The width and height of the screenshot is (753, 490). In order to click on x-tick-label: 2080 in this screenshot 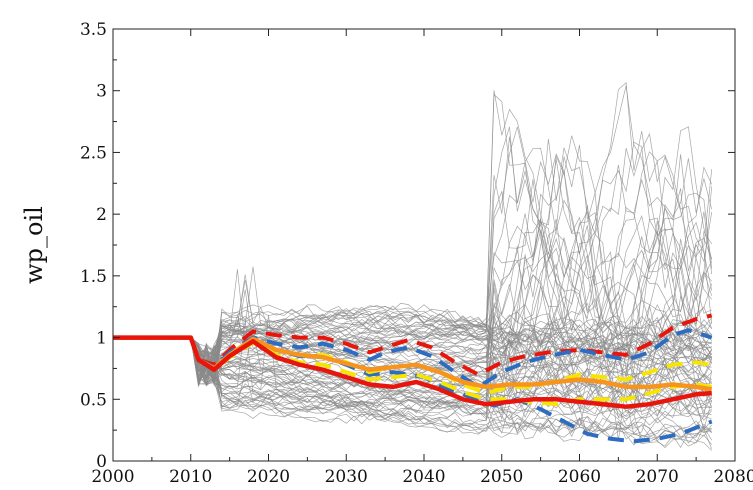, I will do `click(733, 477)`.